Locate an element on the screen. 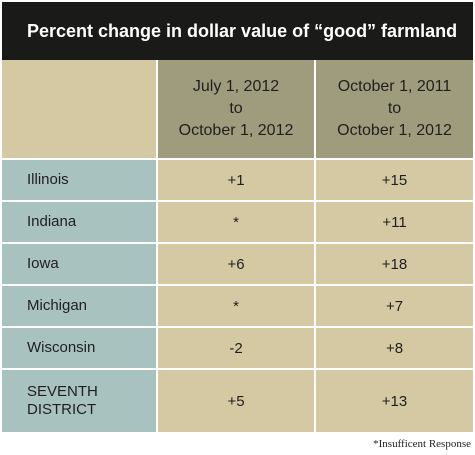 Image resolution: width=475 pixels, height=455 pixels. table-cell: +7 is located at coordinates (394, 307).